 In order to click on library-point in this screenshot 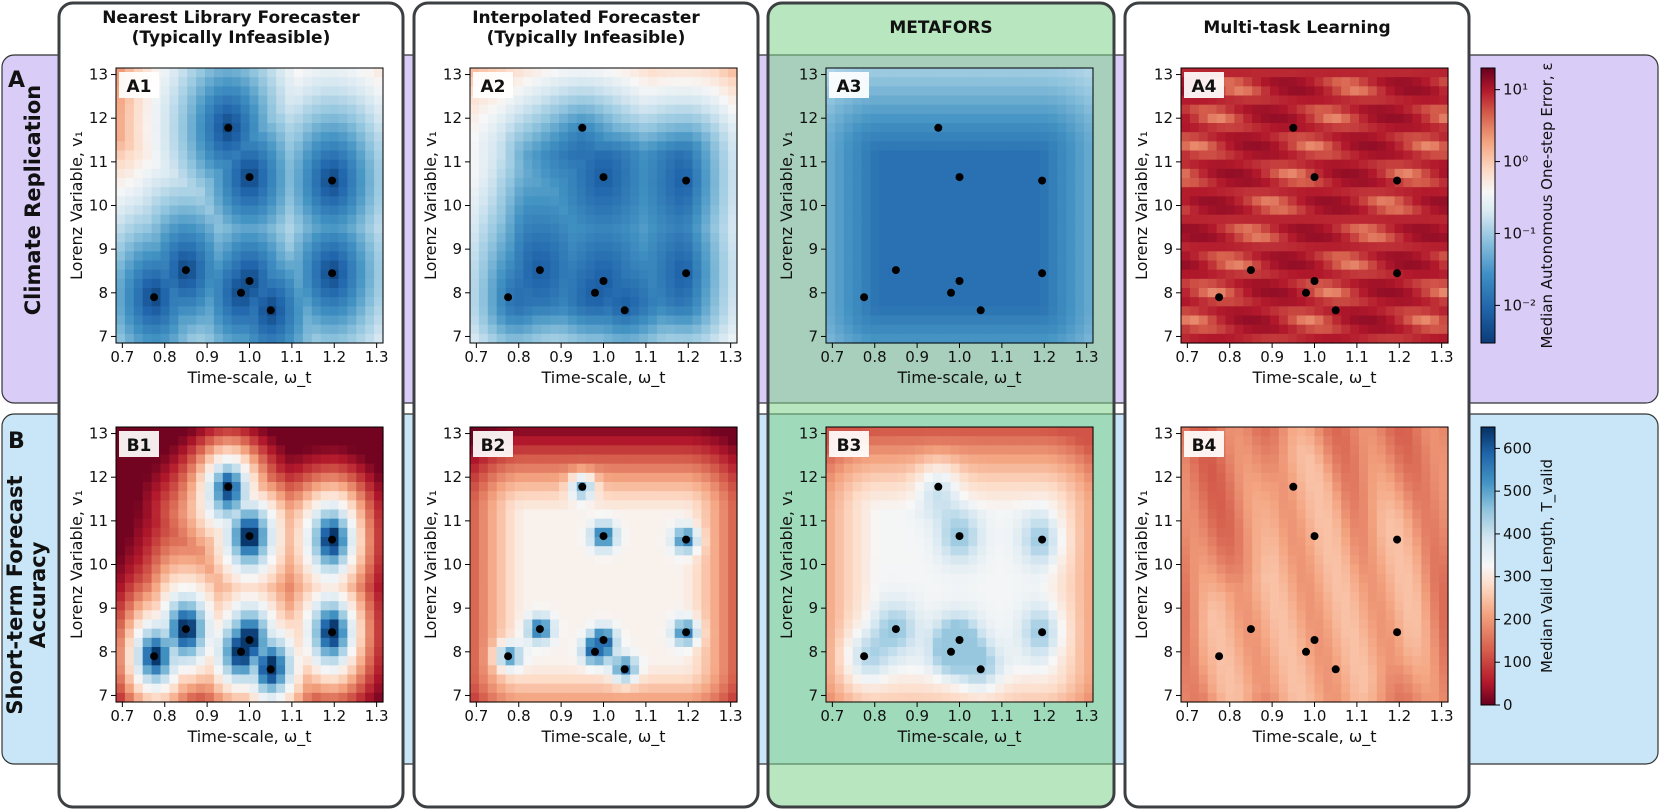, I will do `click(1293, 127)`.